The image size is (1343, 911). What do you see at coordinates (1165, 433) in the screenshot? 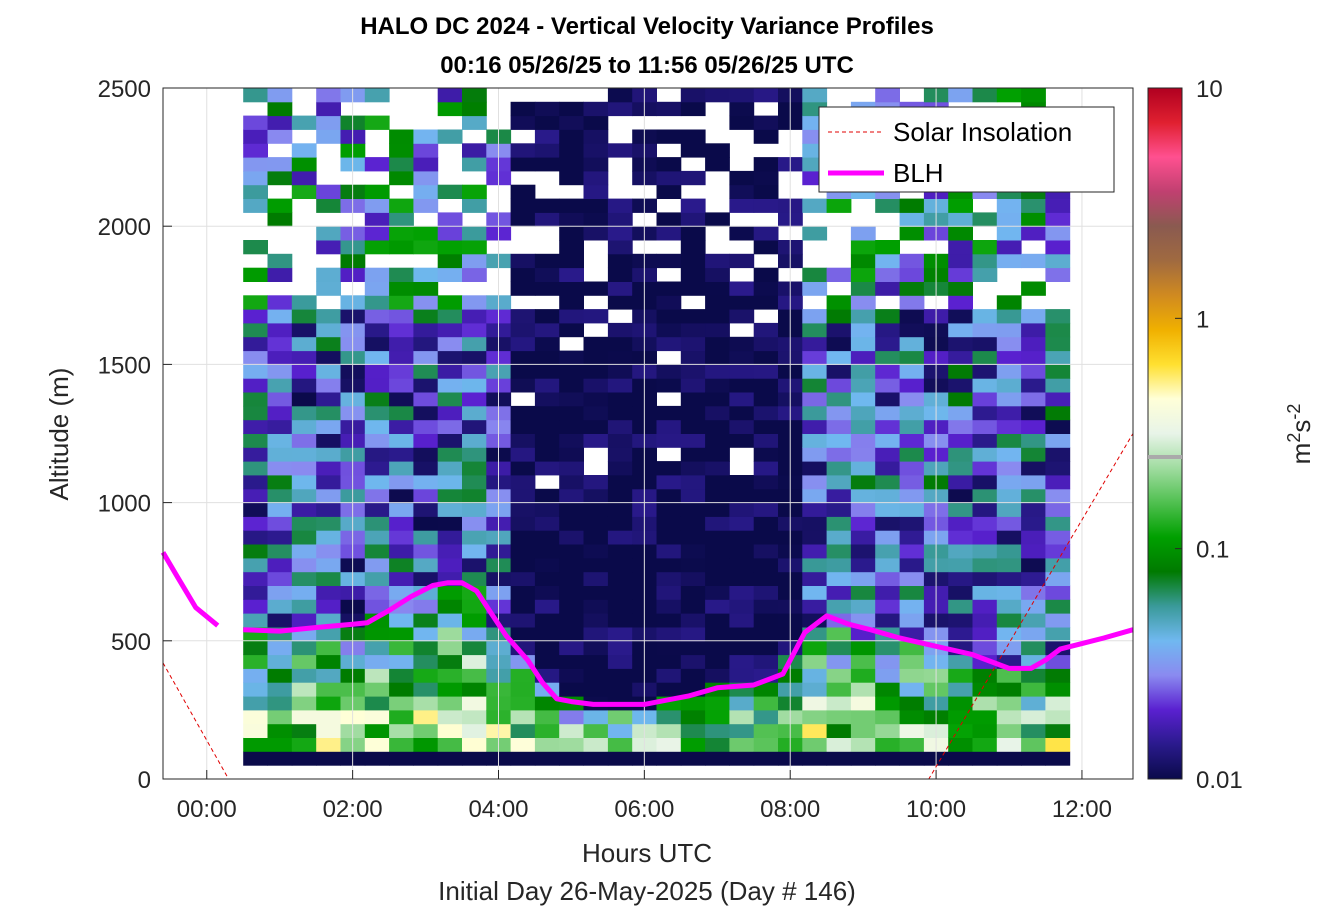
I see `colorbar` at bounding box center [1165, 433].